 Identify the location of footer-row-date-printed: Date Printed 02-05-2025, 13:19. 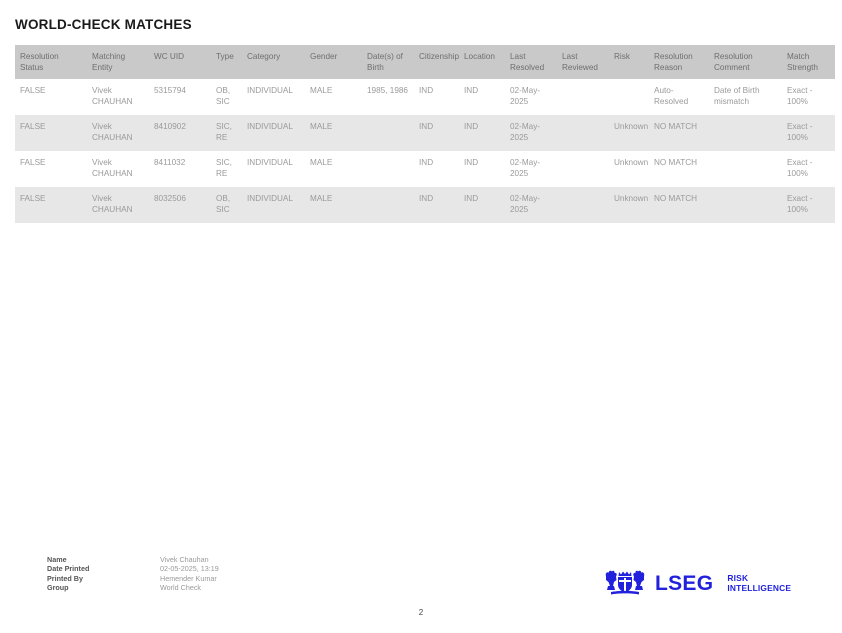
(133, 568).